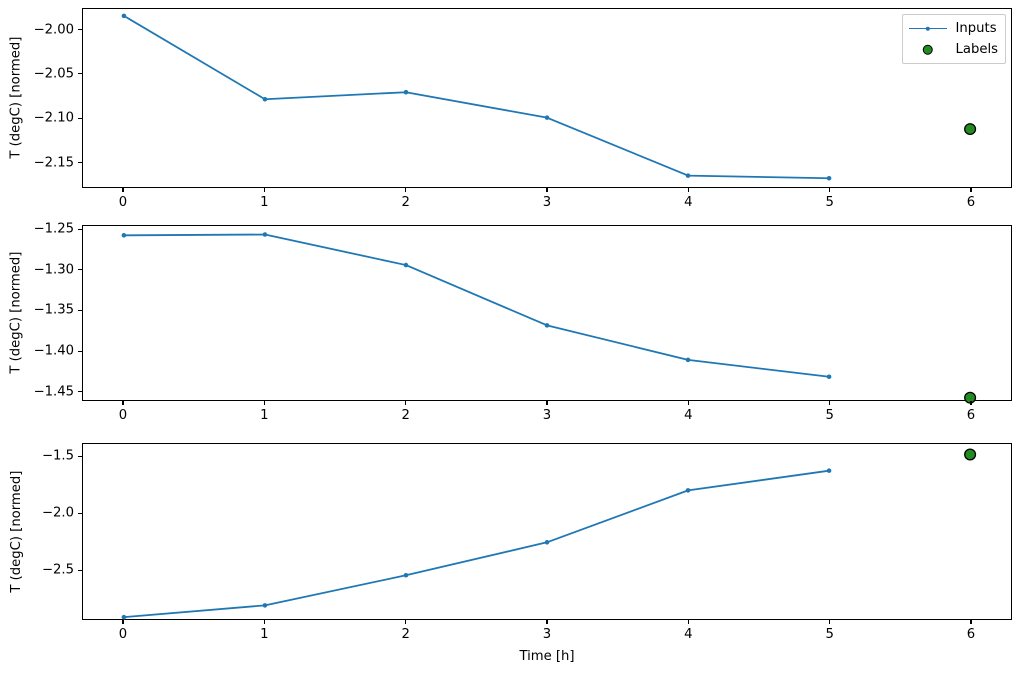 This screenshot has height=679, width=1021. Describe the element at coordinates (53, 74) in the screenshot. I see `y-tick-label: −2.05` at that location.